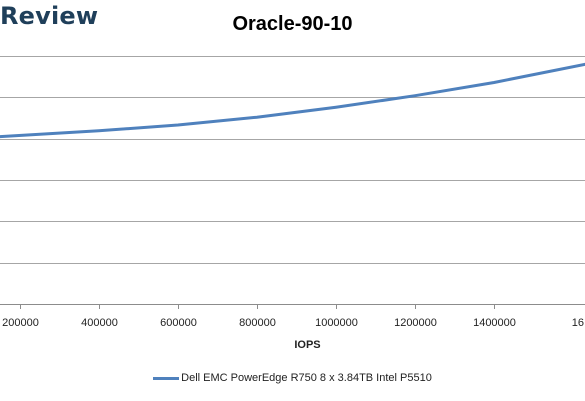  What do you see at coordinates (99, 323) in the screenshot?
I see `x-tick-label: 400000` at bounding box center [99, 323].